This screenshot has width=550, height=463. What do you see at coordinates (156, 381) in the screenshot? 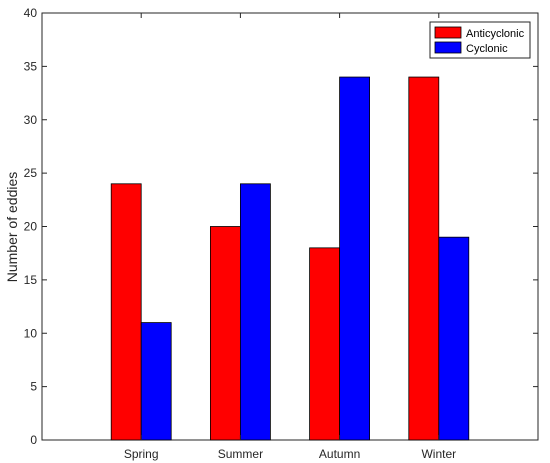
I see `bar-cyclonic-spring` at bounding box center [156, 381].